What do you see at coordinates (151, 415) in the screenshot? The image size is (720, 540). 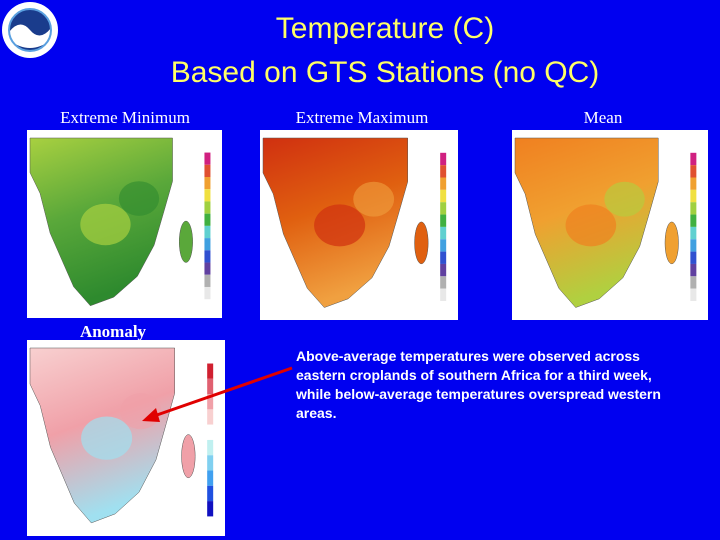 I see `arrow-head` at bounding box center [151, 415].